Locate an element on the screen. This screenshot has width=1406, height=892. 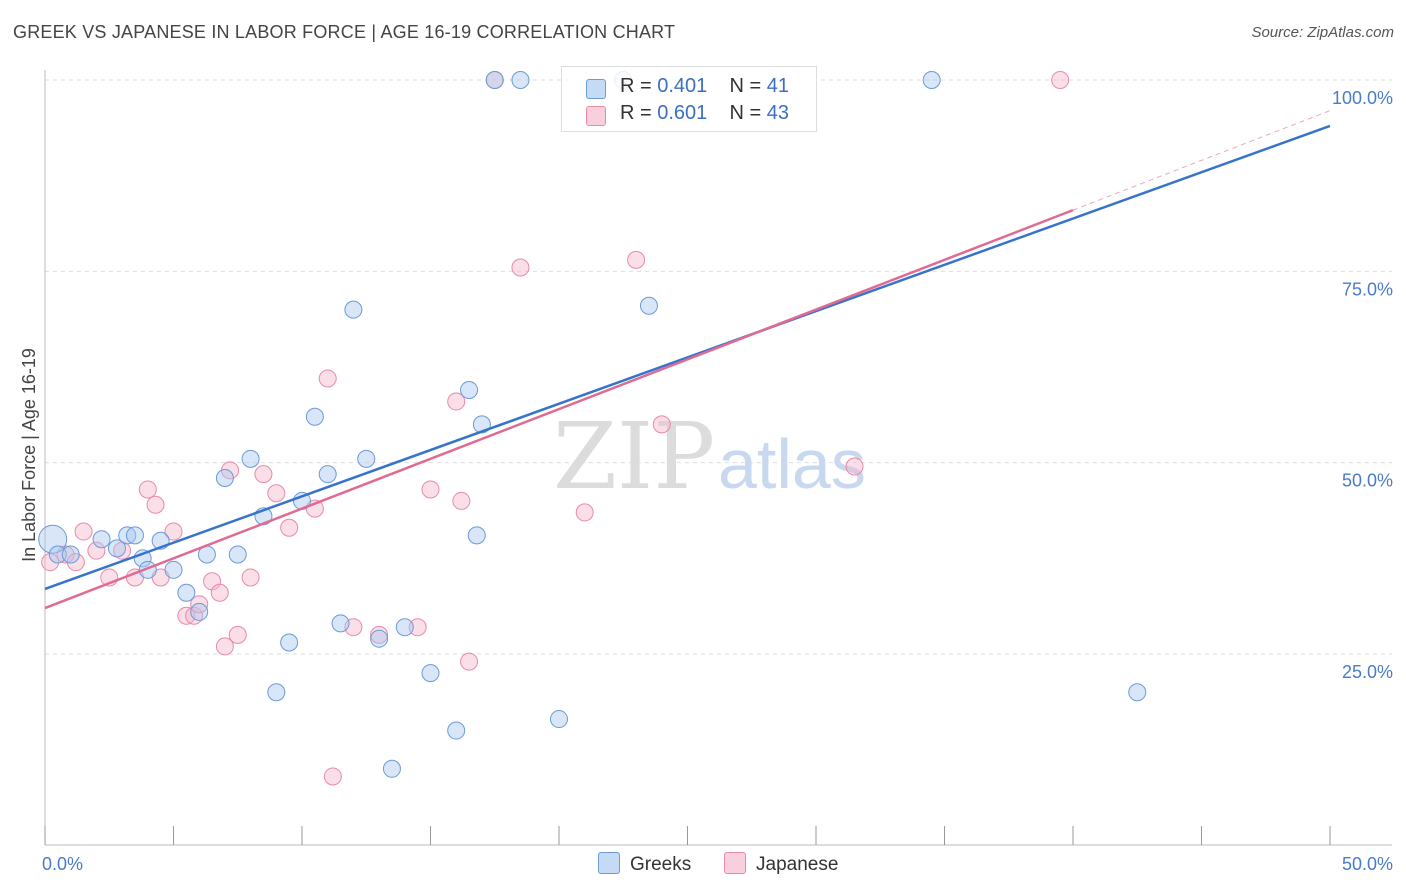
watermark-atlas: atlas is located at coordinates (792, 464).